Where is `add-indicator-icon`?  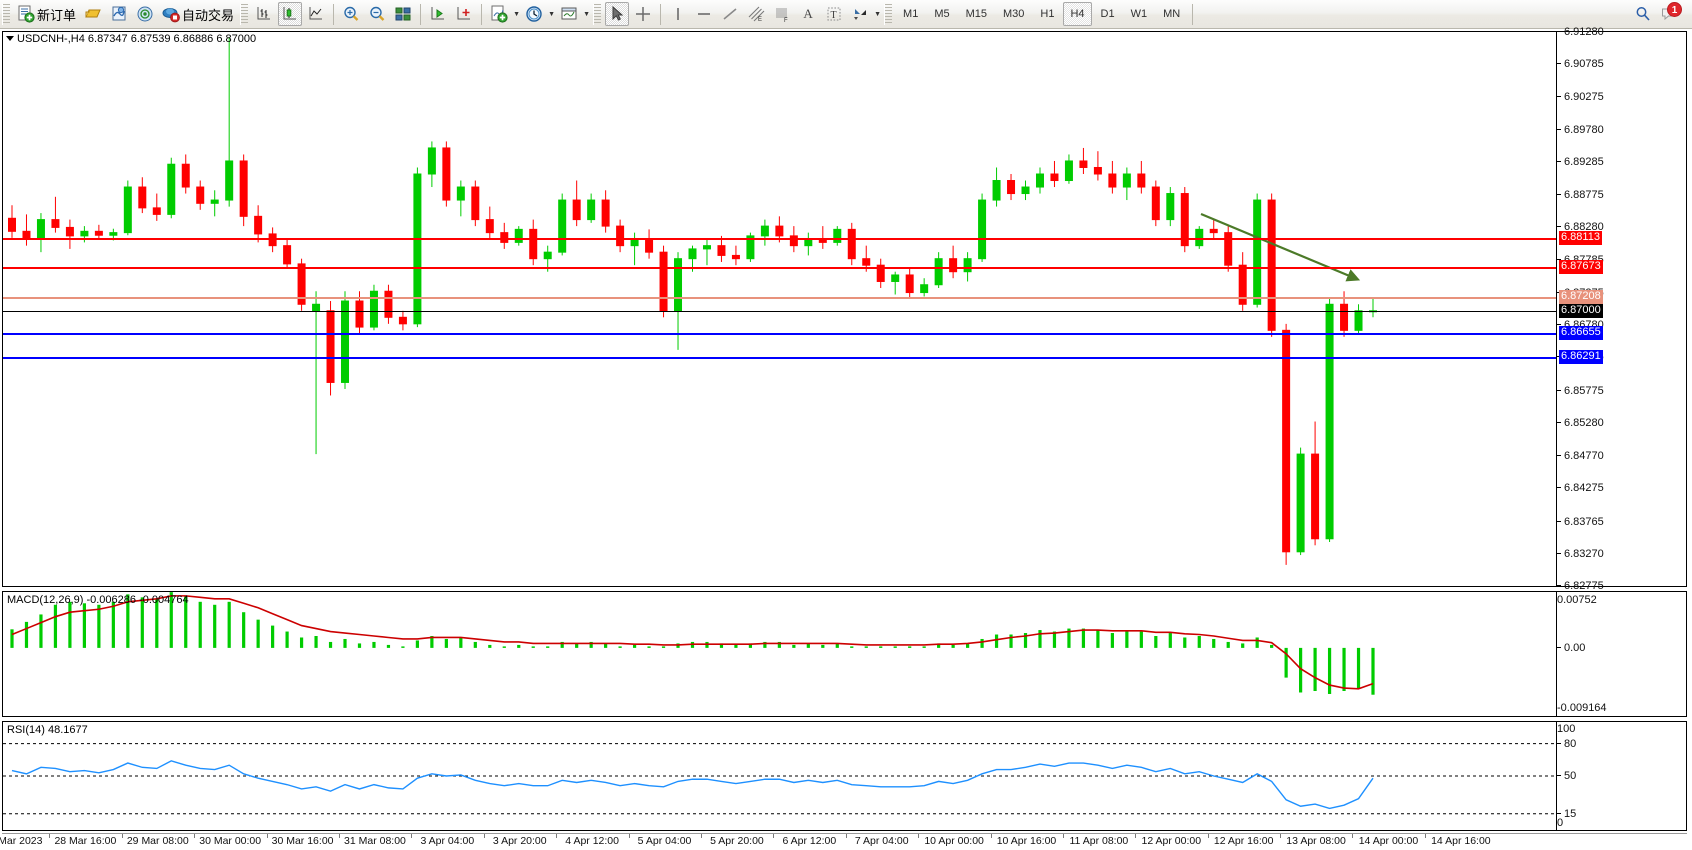
add-indicator-icon is located at coordinates (499, 14).